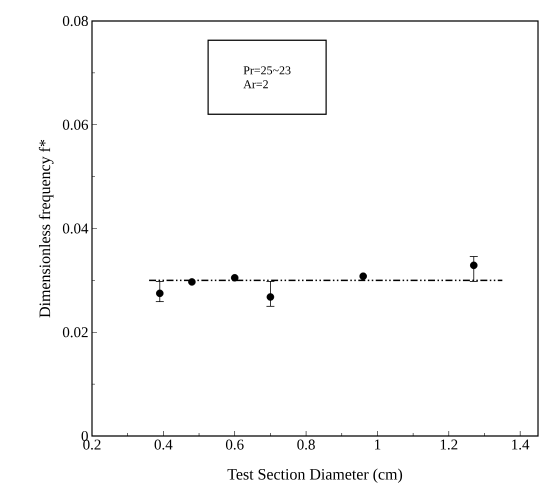 This screenshot has height=499, width=543. Describe the element at coordinates (377, 445) in the screenshot. I see `x-tick-label: 1` at that location.